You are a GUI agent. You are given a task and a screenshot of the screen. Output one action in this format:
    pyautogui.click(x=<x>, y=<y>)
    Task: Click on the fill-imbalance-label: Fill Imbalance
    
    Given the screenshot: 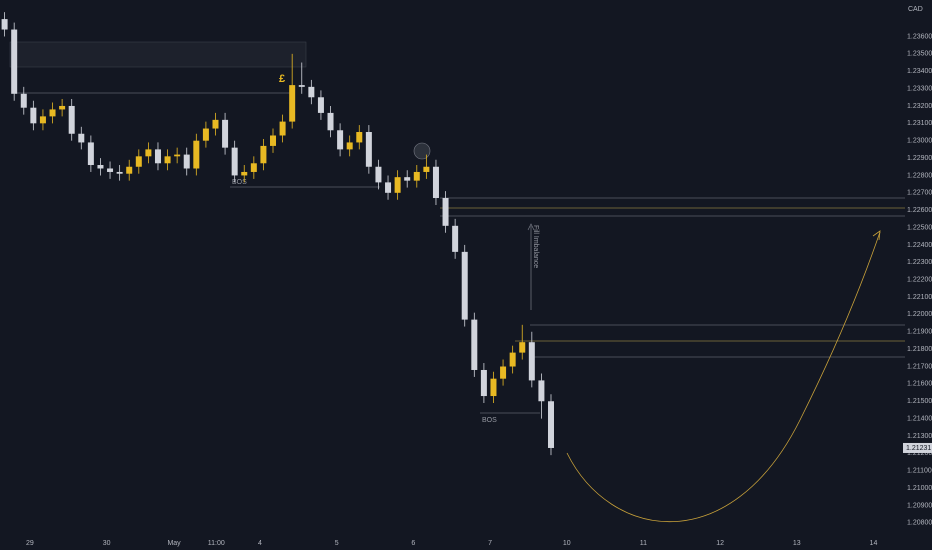 What is the action you would take?
    pyautogui.click(x=535, y=246)
    